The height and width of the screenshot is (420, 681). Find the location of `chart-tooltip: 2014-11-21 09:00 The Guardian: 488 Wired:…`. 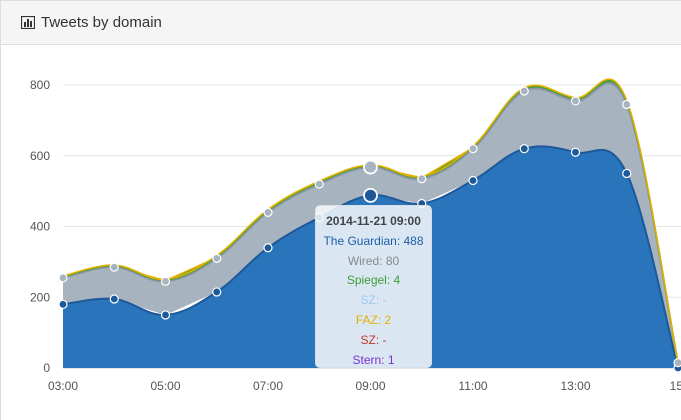

chart-tooltip: 2014-11-21 09:00 The Guardian: 488 Wired:… is located at coordinates (373, 286).